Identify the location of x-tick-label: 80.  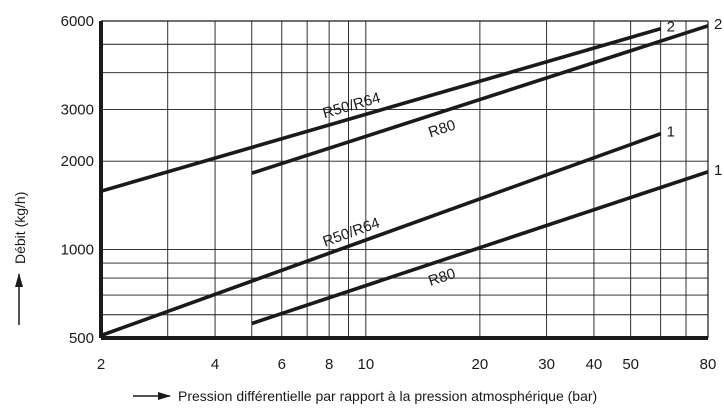
(708, 364).